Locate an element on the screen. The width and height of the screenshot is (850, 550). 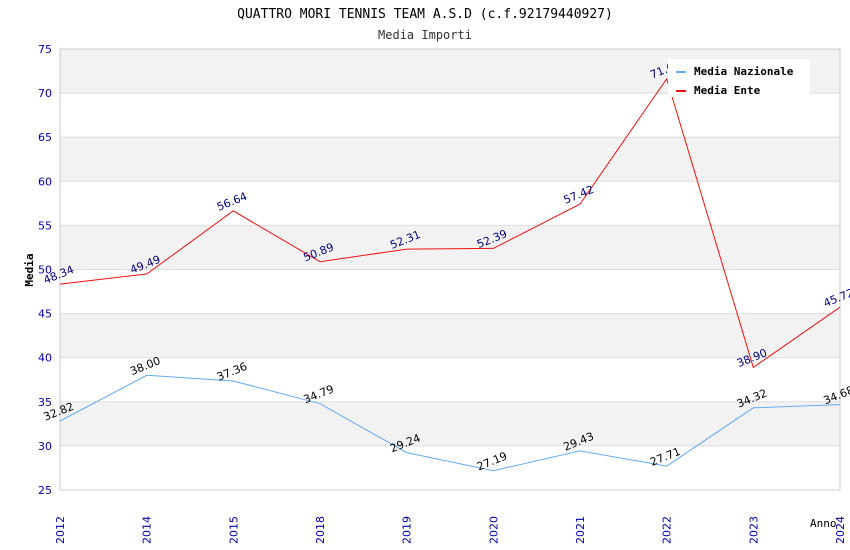
x-tick-label: 2021 is located at coordinates (580, 530).